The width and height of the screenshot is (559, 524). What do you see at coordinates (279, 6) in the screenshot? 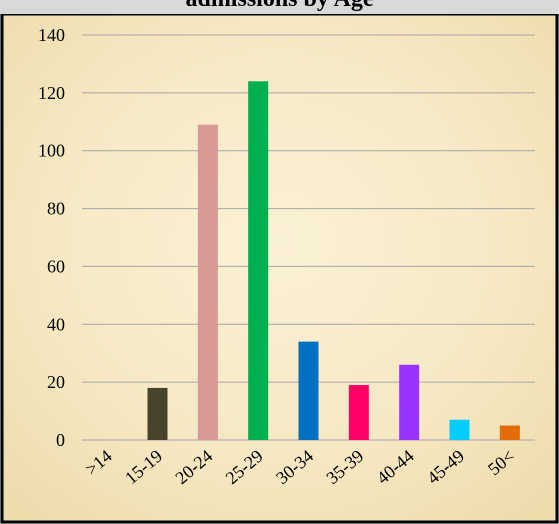
I see `chart-title: admissions by Age` at bounding box center [279, 6].